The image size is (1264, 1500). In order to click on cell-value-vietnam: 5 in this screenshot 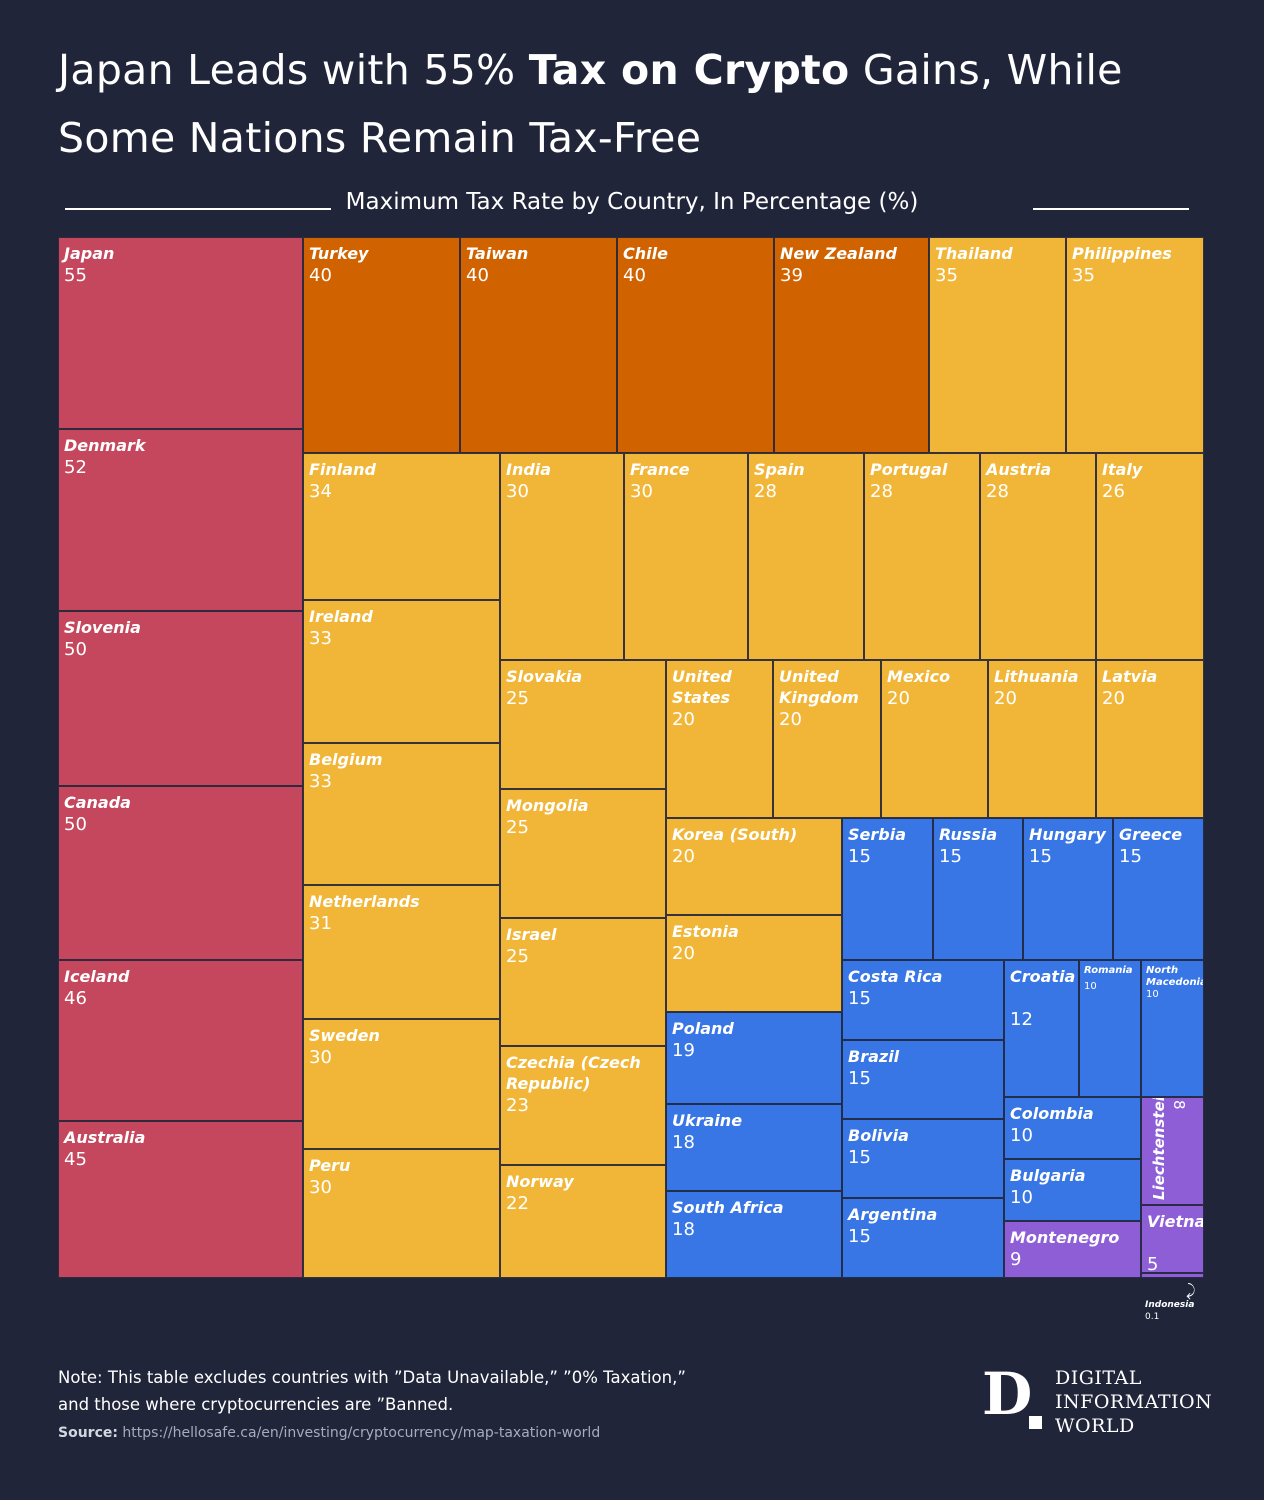, I will do `click(1153, 1263)`.